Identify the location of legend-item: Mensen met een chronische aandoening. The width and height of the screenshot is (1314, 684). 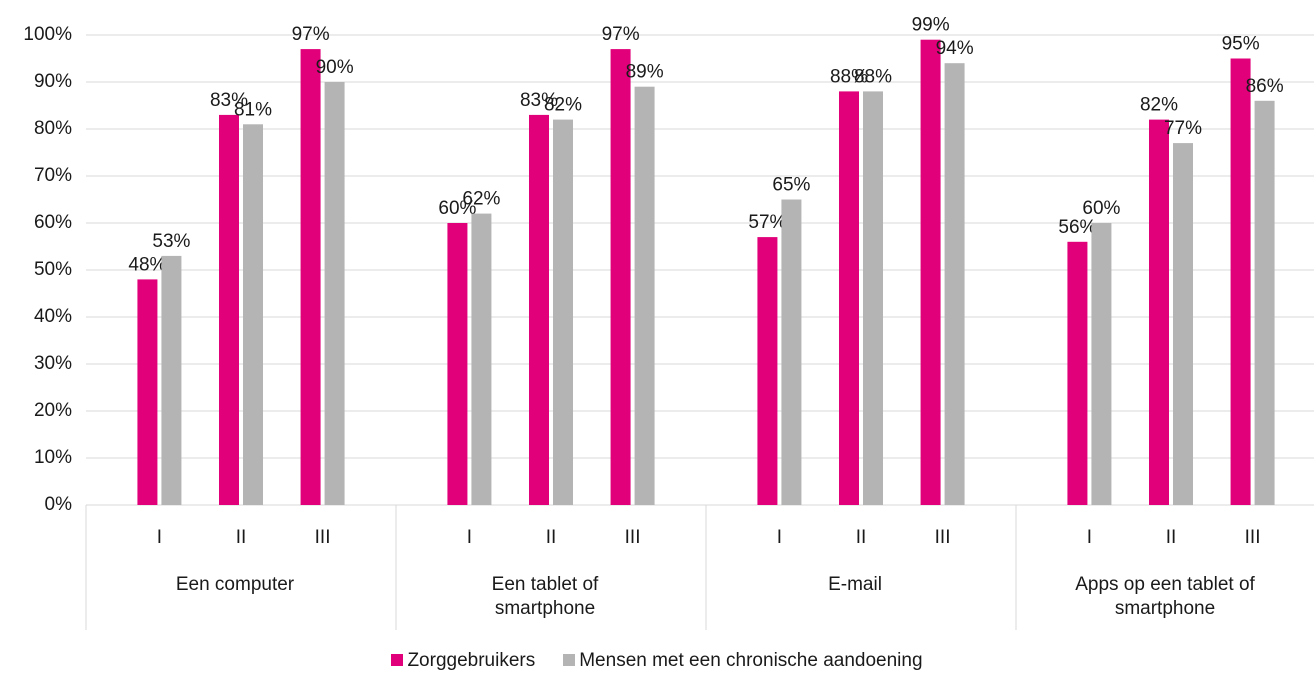
(743, 661).